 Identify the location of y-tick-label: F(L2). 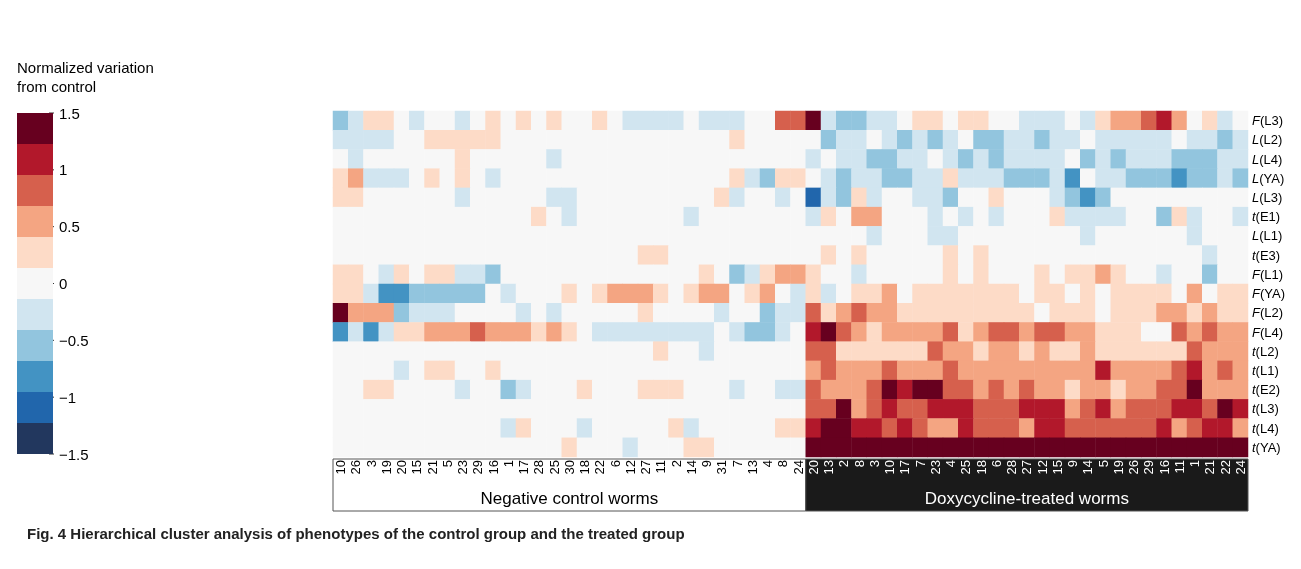
(1268, 313).